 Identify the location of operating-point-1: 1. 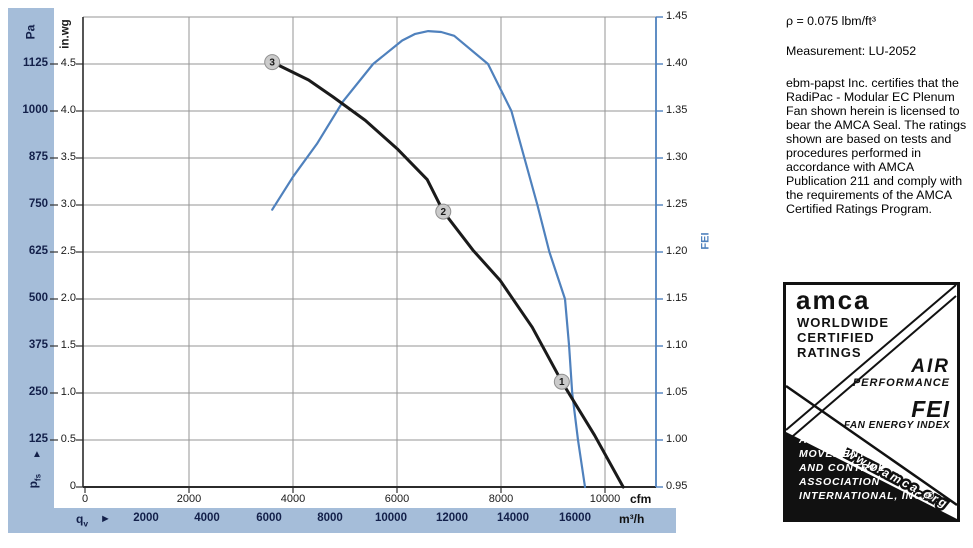
(561, 381).